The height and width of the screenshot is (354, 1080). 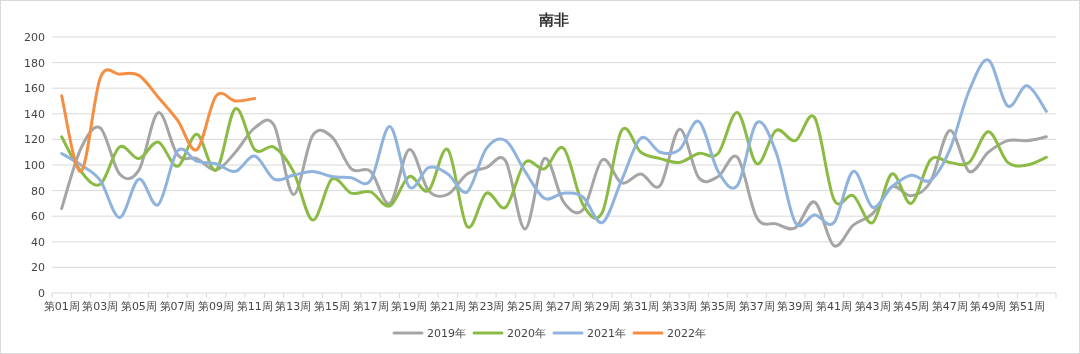 I want to click on x-tick-label: 第45周, so click(x=911, y=306).